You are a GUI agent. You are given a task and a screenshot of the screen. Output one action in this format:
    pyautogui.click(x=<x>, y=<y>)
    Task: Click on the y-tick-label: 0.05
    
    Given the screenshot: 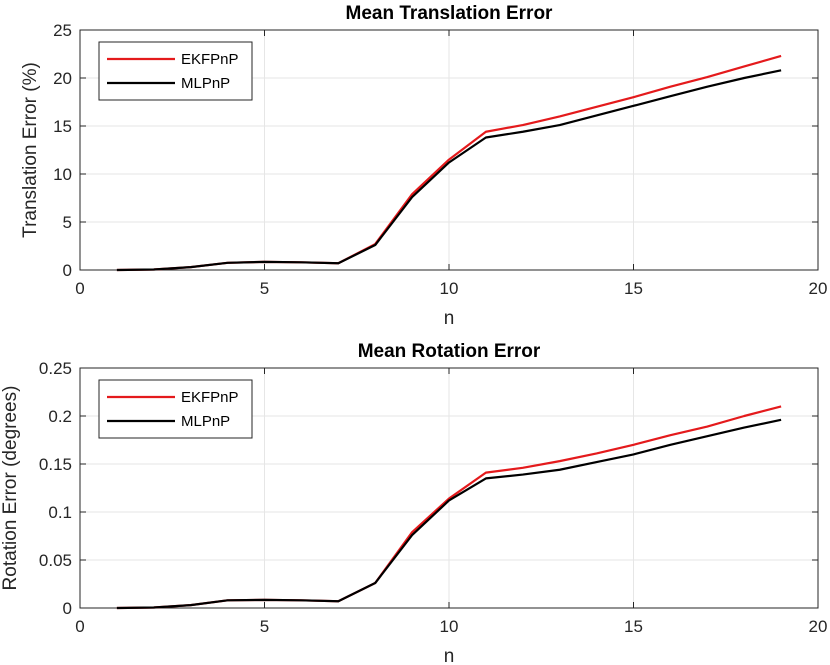 What is the action you would take?
    pyautogui.click(x=55, y=560)
    